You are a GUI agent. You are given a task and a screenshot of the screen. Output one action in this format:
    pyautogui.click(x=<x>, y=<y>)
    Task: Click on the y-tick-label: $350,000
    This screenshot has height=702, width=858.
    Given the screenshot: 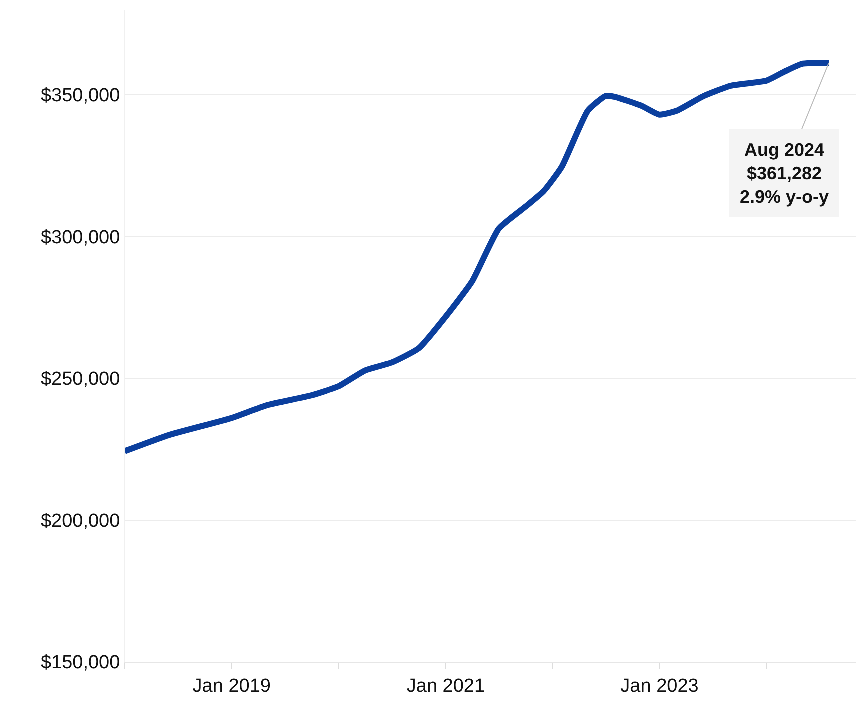 What is the action you would take?
    pyautogui.click(x=80, y=96)
    